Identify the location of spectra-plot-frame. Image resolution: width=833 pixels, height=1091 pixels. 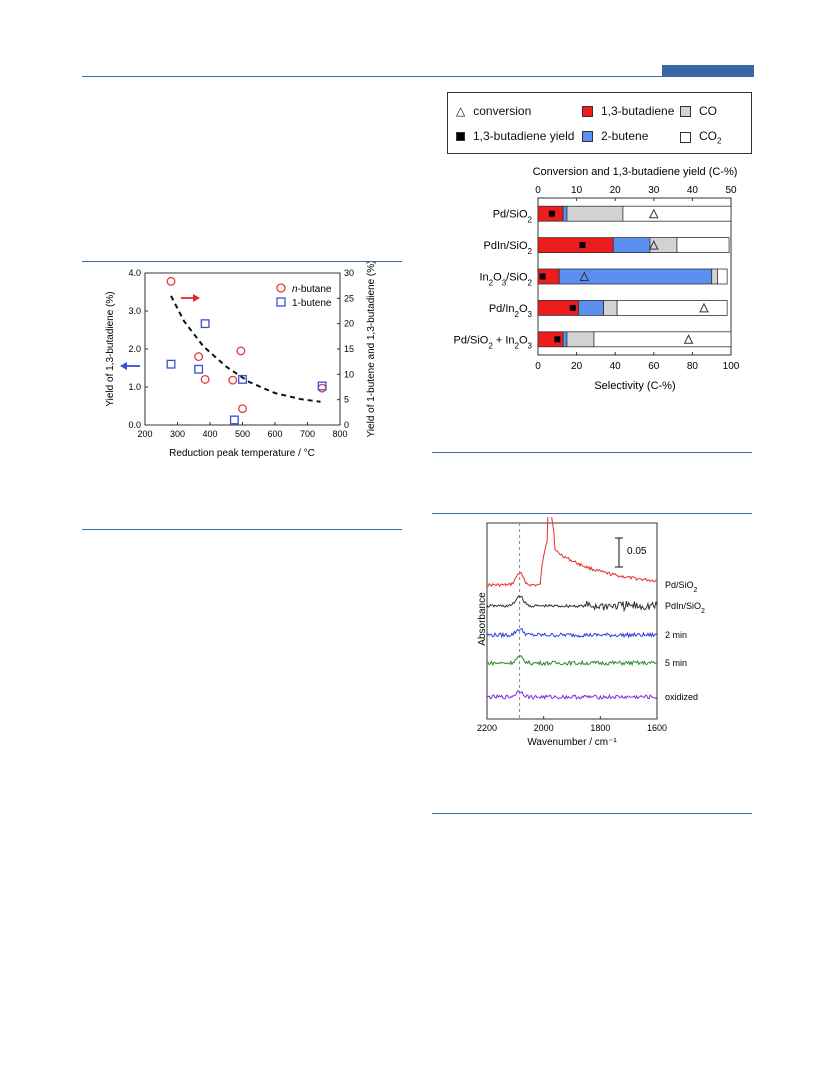
(572, 621).